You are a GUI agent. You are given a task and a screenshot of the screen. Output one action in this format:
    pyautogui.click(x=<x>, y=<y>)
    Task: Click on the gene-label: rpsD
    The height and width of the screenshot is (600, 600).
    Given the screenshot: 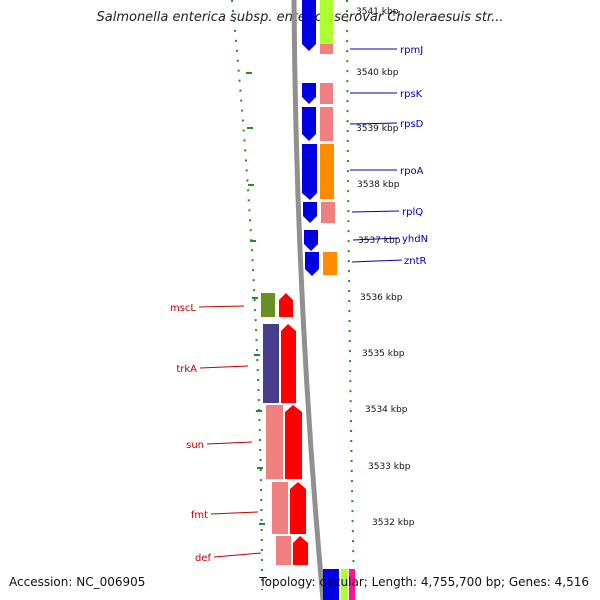 What is the action you would take?
    pyautogui.click(x=412, y=124)
    